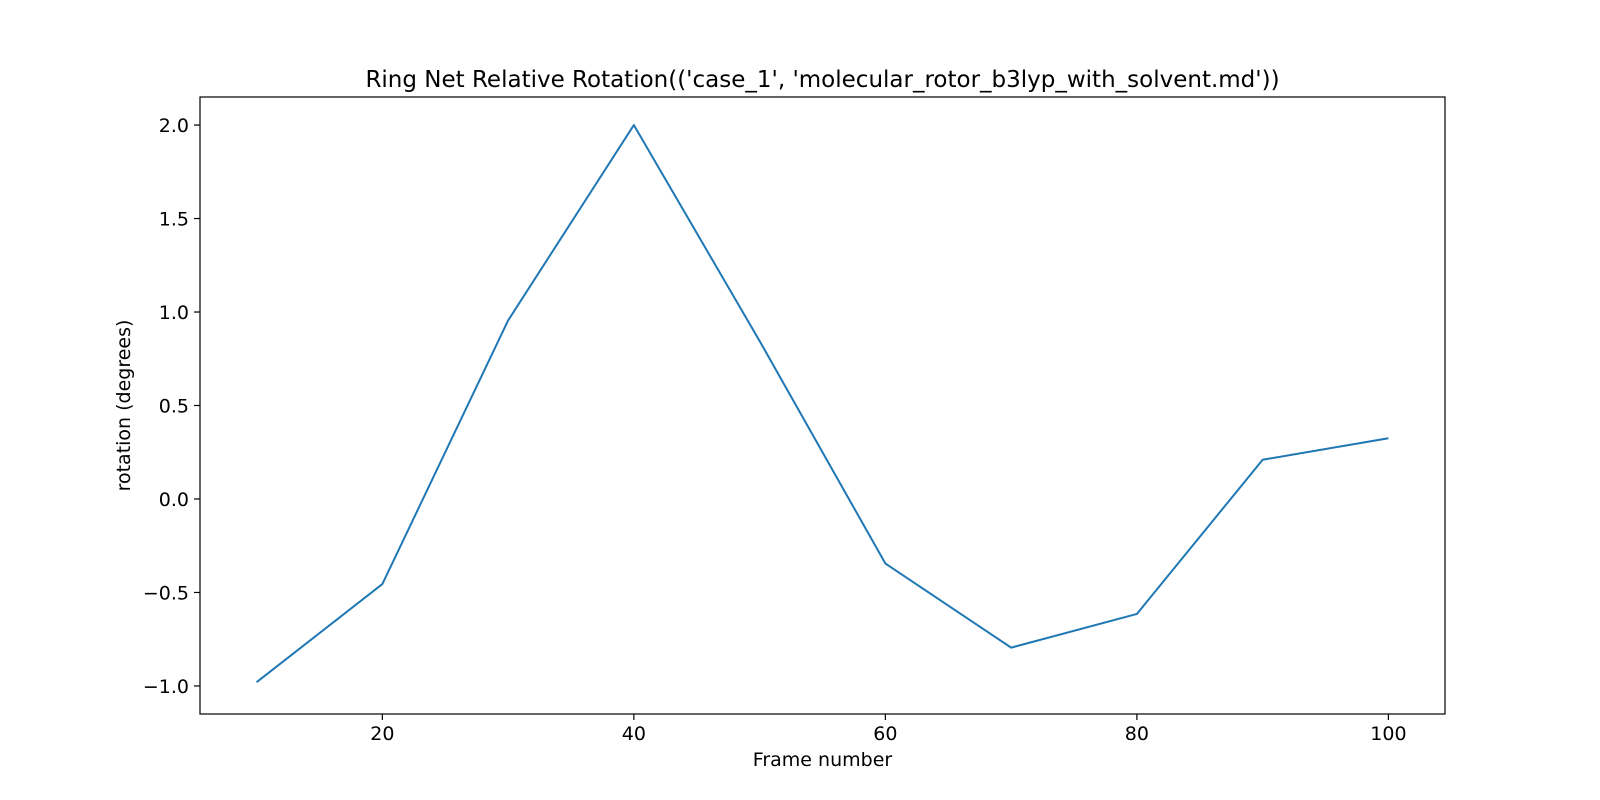 This screenshot has height=800, width=1600. Describe the element at coordinates (885, 734) in the screenshot. I see `x-tick-label: 60` at that location.